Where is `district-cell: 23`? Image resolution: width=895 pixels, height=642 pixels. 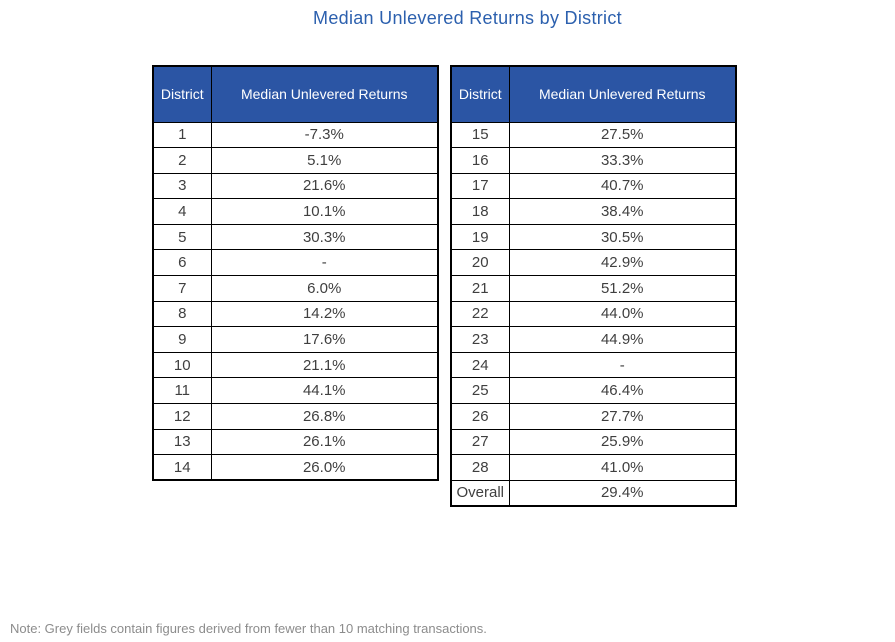
district-cell: 23 is located at coordinates (480, 339).